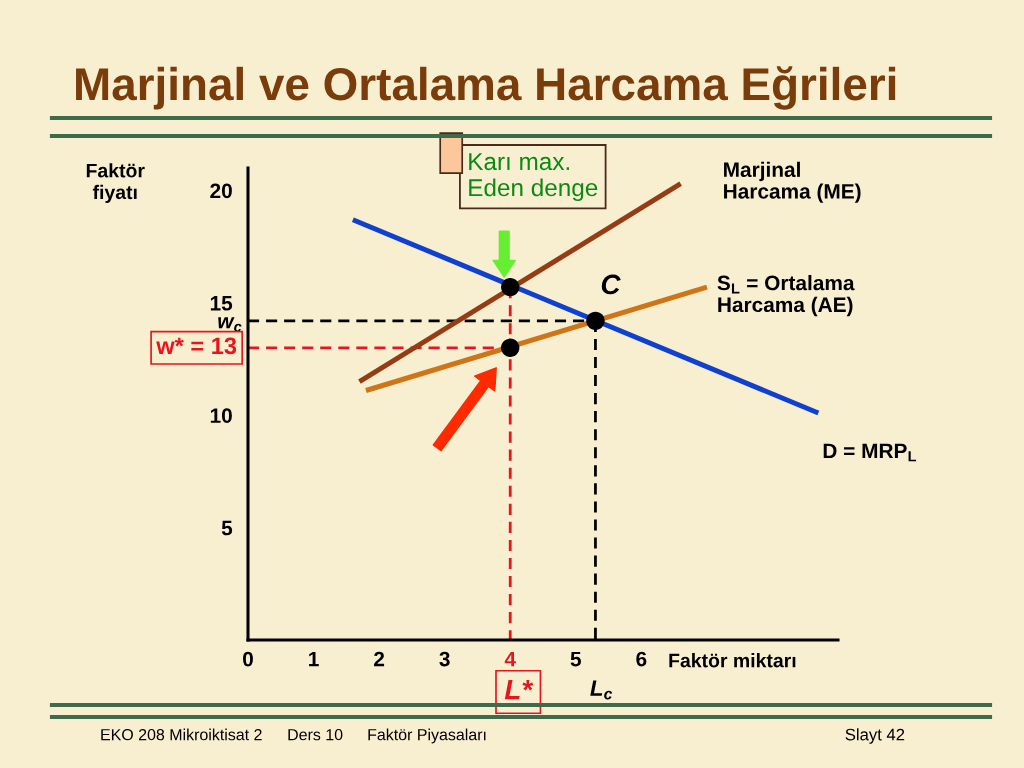 This screenshot has height=768, width=1024. What do you see at coordinates (786, 296) in the screenshot?
I see `series-label: S$_{L}$ = Ortalama Harcama (AE)` at bounding box center [786, 296].